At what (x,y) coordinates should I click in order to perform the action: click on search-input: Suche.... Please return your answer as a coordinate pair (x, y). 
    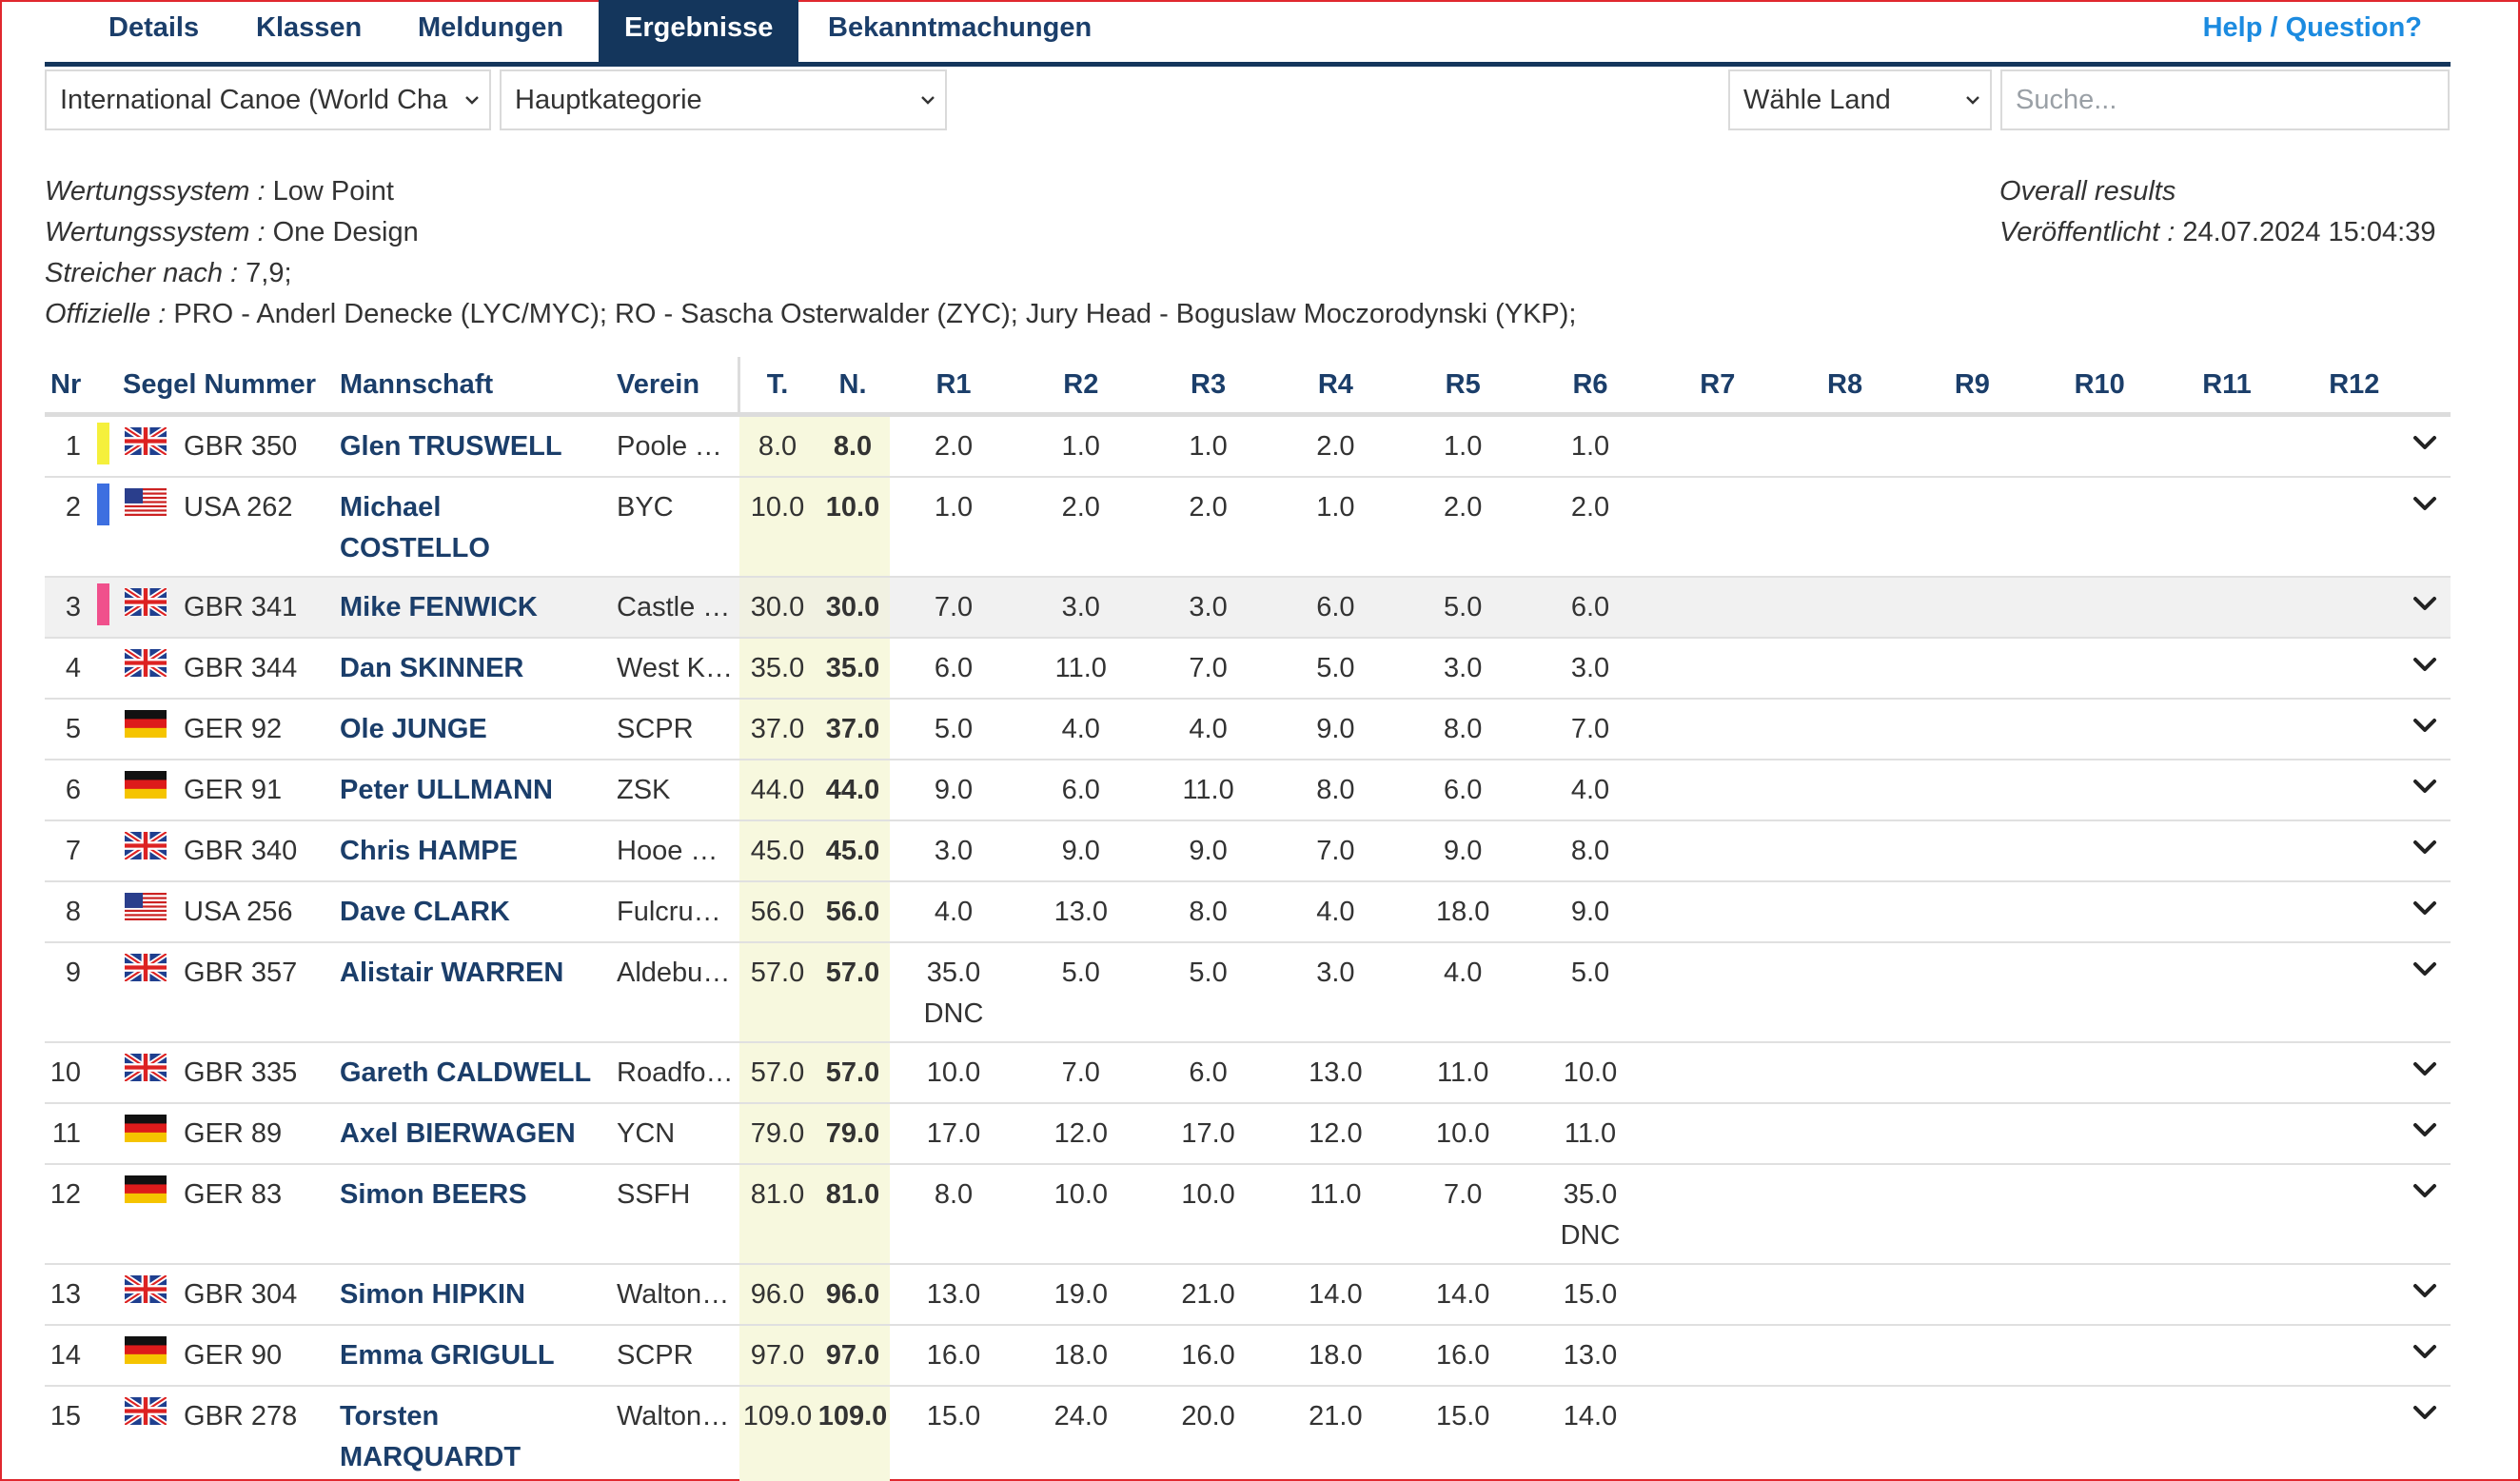
    Looking at the image, I should click on (2225, 99).